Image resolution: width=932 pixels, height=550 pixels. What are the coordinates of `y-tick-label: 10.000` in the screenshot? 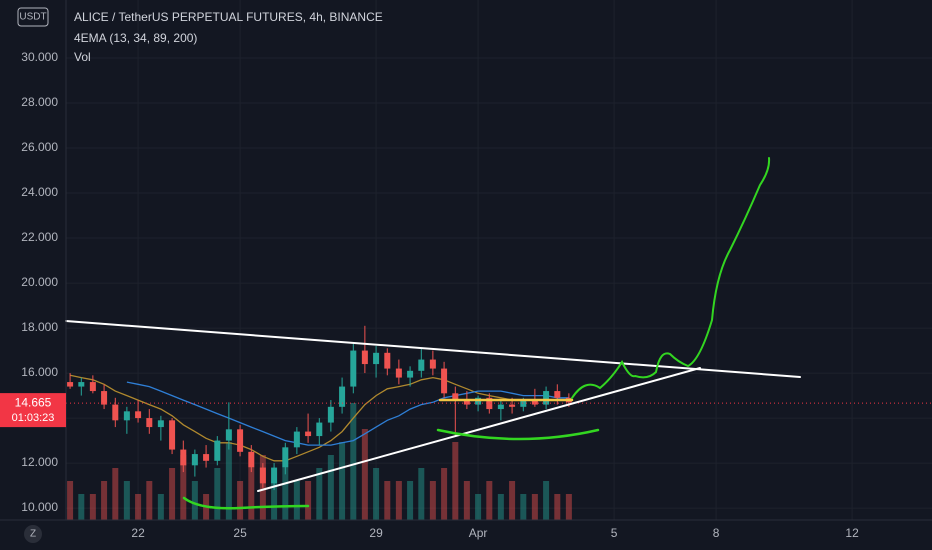 It's located at (39, 507).